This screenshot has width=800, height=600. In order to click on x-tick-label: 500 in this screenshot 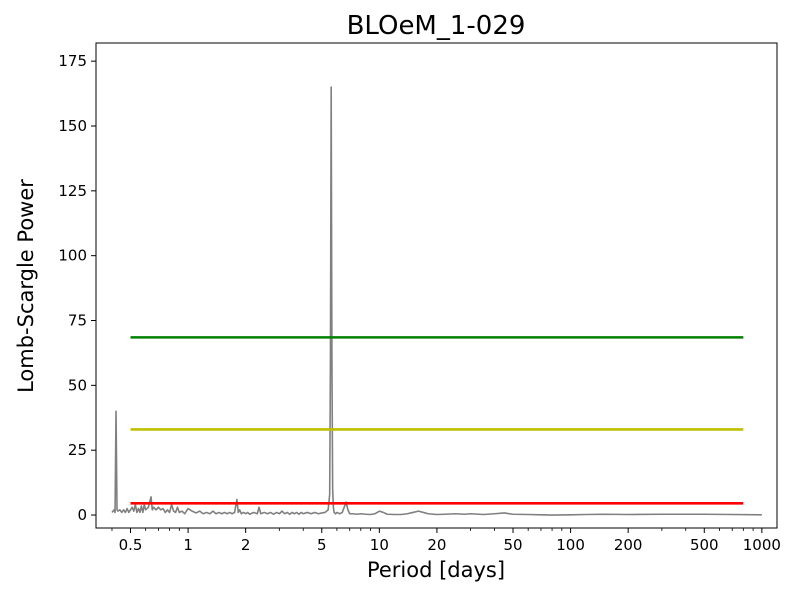, I will do `click(704, 545)`.